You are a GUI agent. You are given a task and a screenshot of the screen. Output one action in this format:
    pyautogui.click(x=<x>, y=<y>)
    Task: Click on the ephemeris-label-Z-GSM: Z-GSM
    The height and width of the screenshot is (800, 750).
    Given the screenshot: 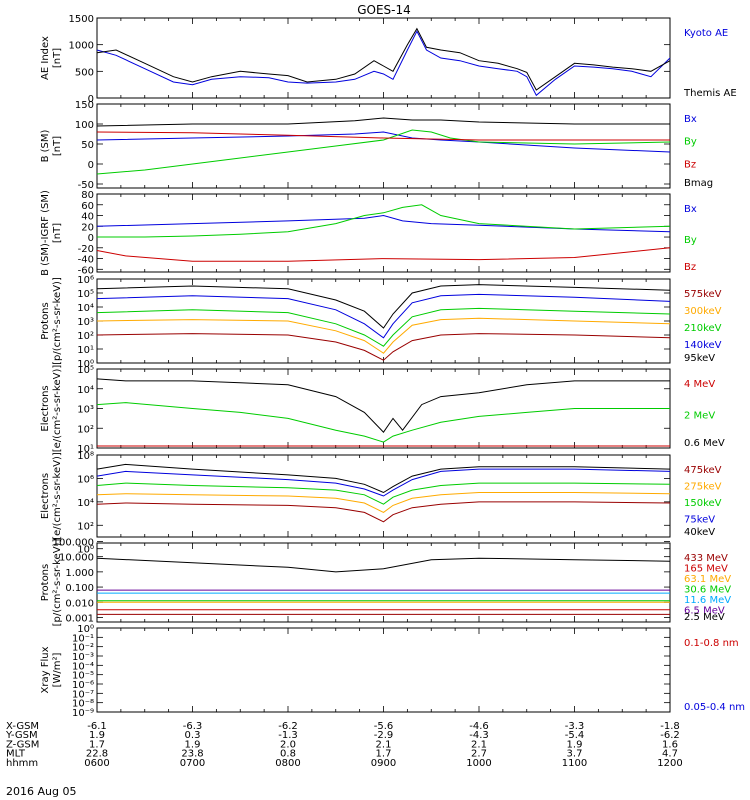 What is the action you would take?
    pyautogui.click(x=22, y=744)
    